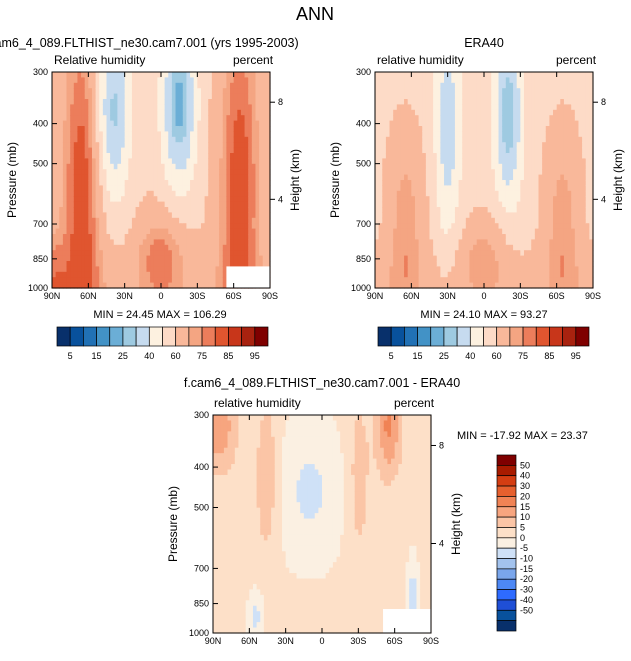 The height and width of the screenshot is (661, 631). I want to click on panel-model-right-label: percent, so click(253, 60).